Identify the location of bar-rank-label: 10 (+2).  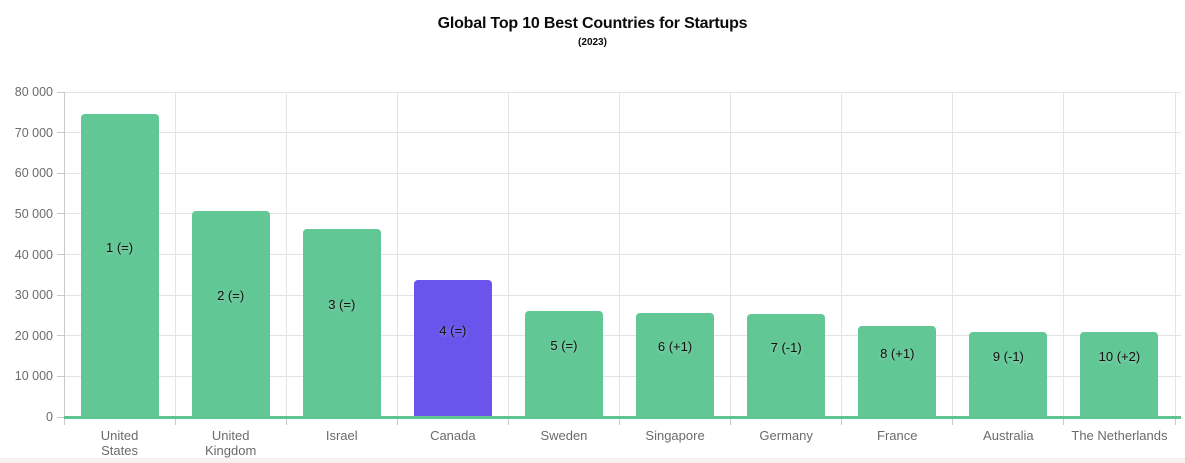
(1119, 356).